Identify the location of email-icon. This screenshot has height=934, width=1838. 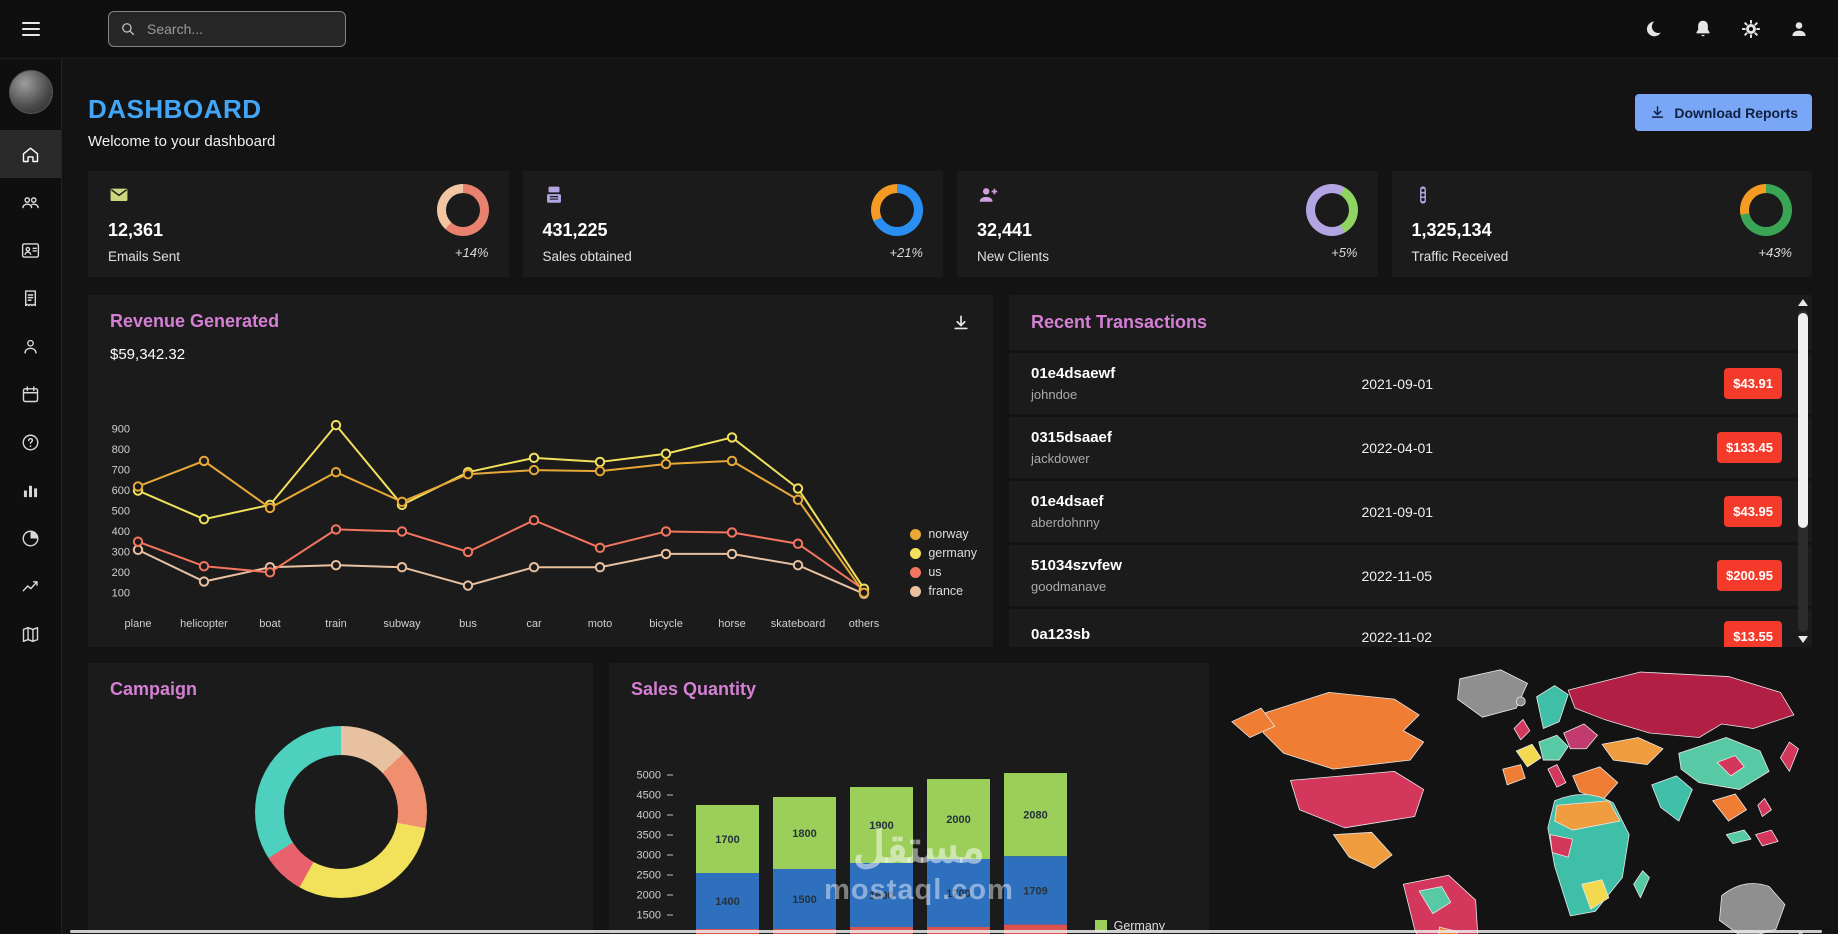
(144, 197).